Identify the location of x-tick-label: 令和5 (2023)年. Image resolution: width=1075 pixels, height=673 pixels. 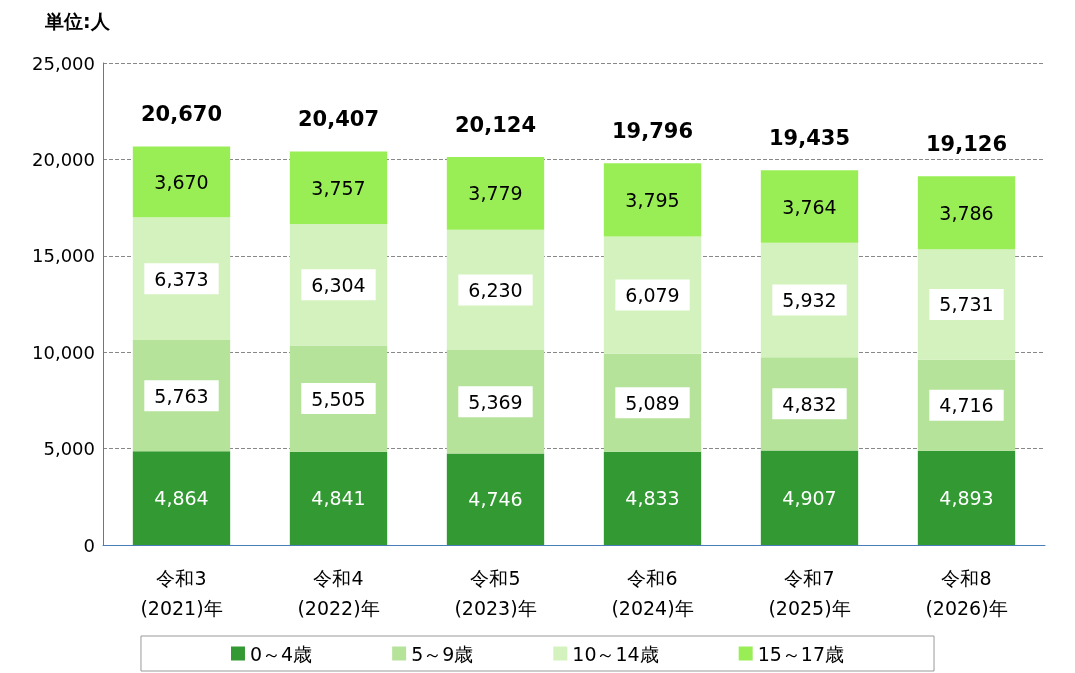
(495, 593).